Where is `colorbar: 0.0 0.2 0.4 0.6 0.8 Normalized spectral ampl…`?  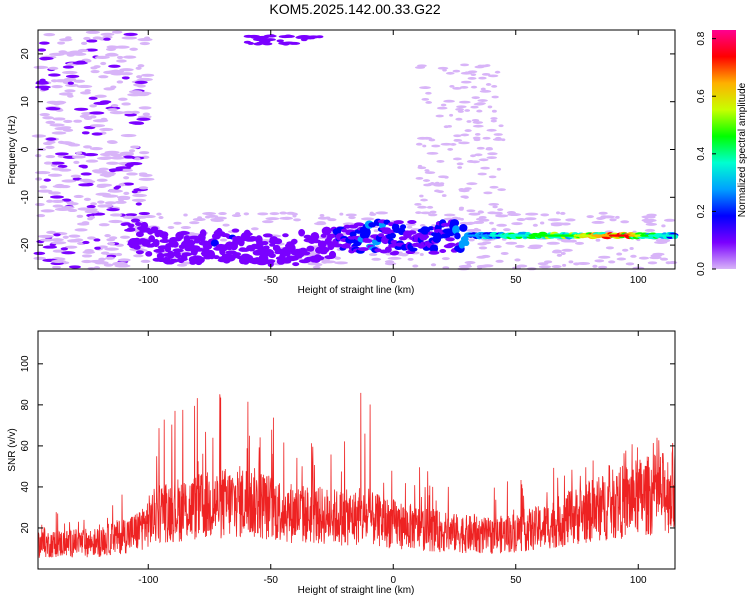
colorbar: 0.0 0.2 0.4 0.6 0.8 Normalized spectral ampl… is located at coordinates (722, 153).